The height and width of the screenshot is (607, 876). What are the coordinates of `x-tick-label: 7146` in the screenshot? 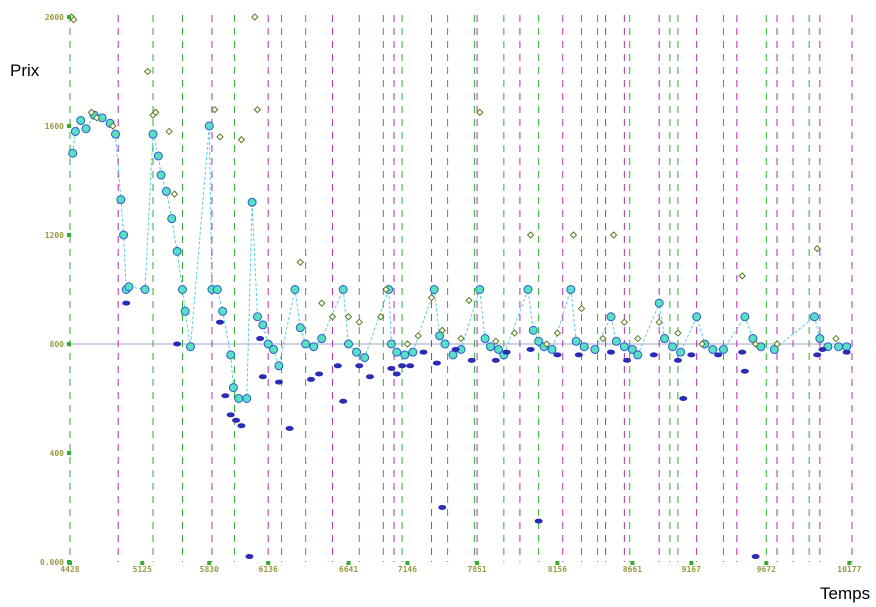 It's located at (407, 569).